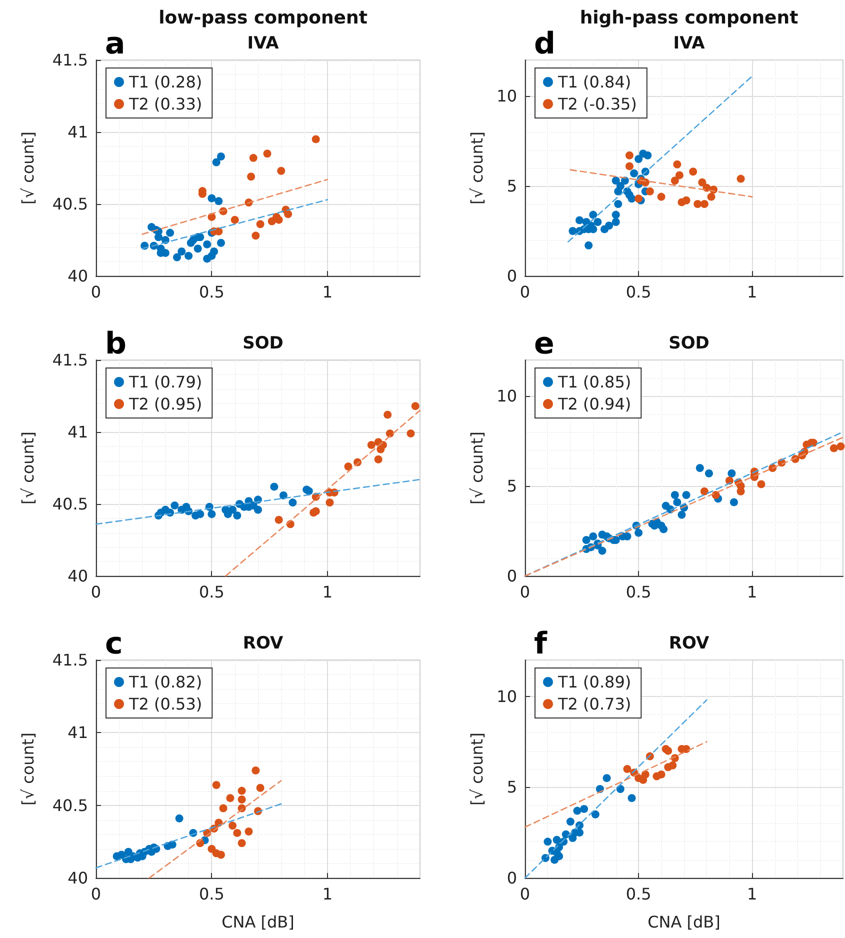 Image resolution: width=845 pixels, height=938 pixels. Describe the element at coordinates (263, 18) in the screenshot. I see `chart-subtitle: low-pass component` at that location.